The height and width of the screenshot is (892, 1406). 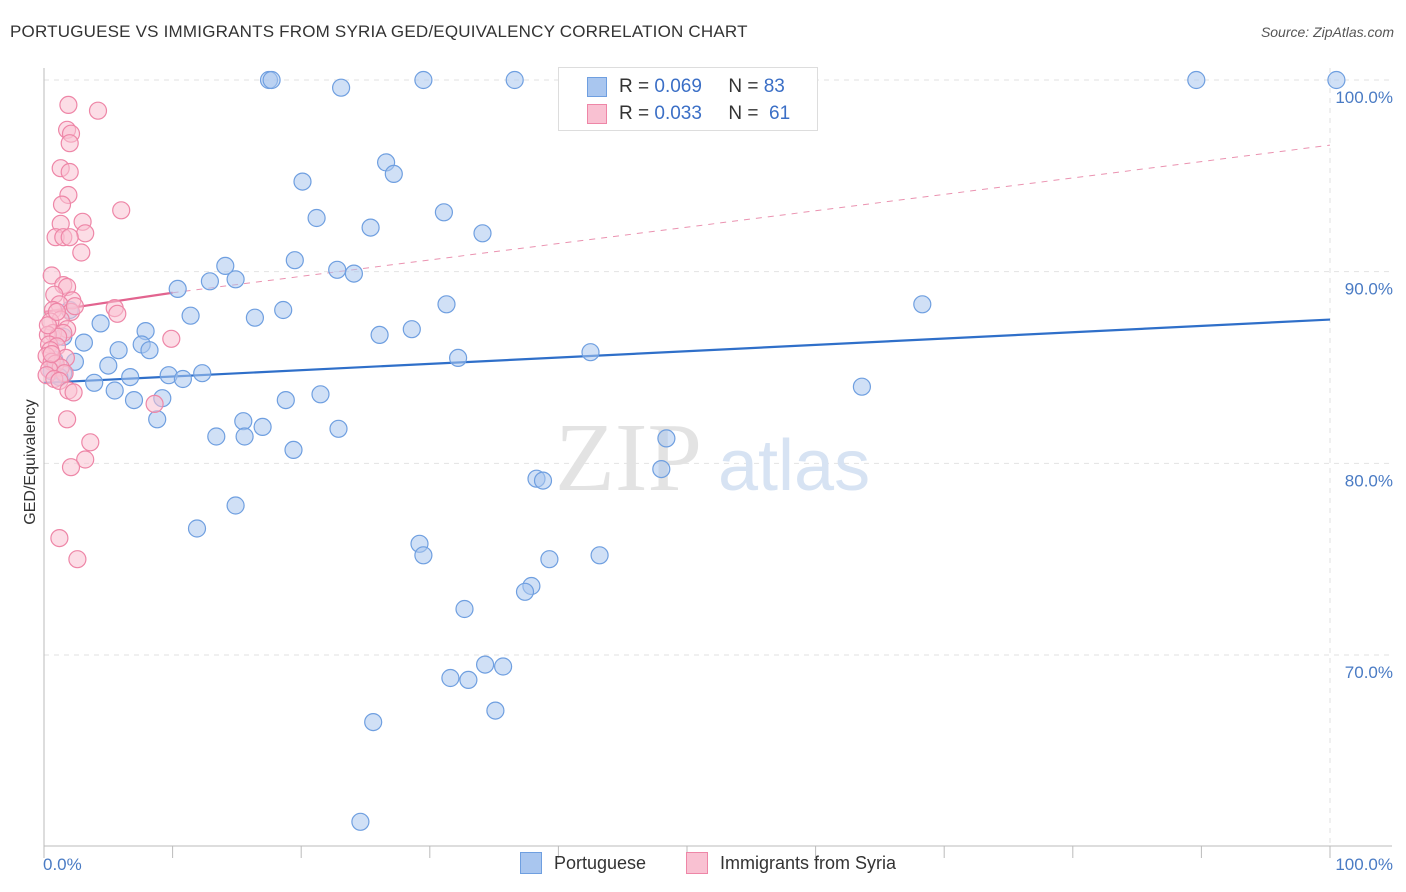 I want to click on bottom-legend-portuguese: Portuguese, so click(x=583, y=863).